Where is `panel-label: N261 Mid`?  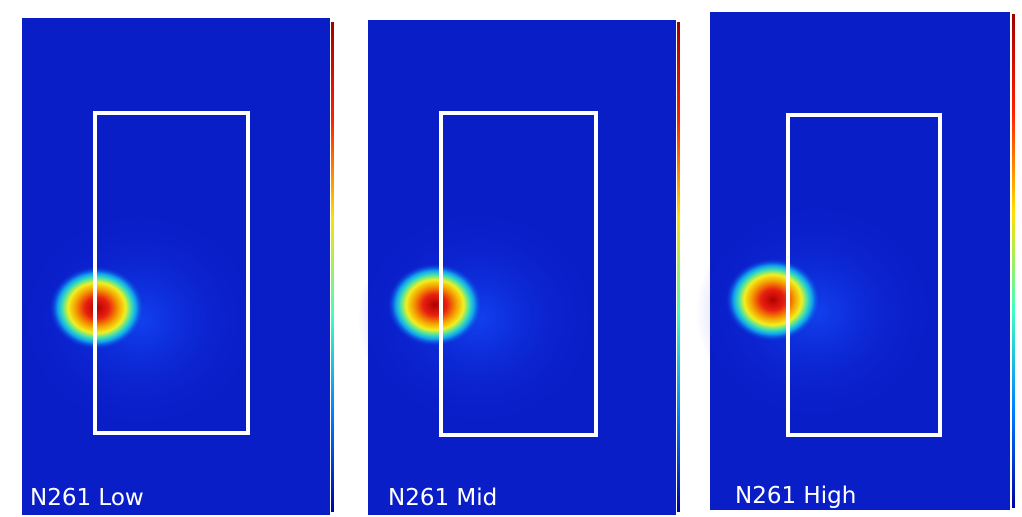 panel-label: N261 Mid is located at coordinates (442, 498).